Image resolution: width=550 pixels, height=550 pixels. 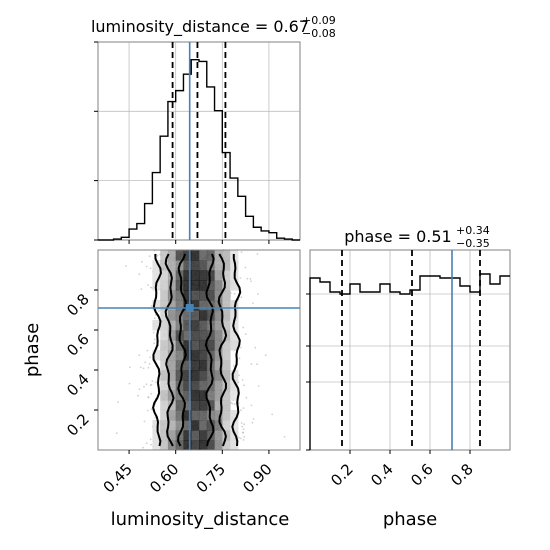 I want to click on joint-xtick-label-2: 0.75, so click(x=211, y=478).